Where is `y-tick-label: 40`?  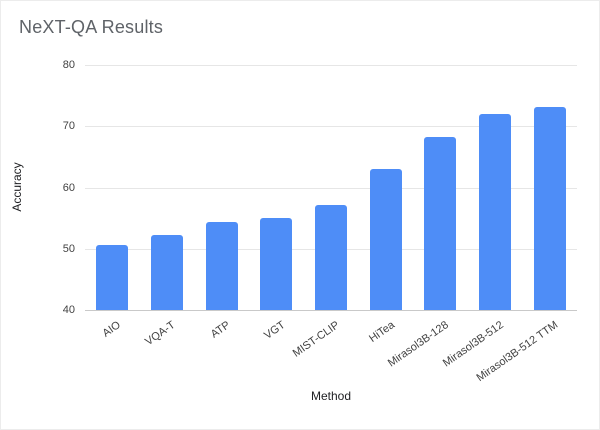
y-tick-label: 40 is located at coordinates (68, 310).